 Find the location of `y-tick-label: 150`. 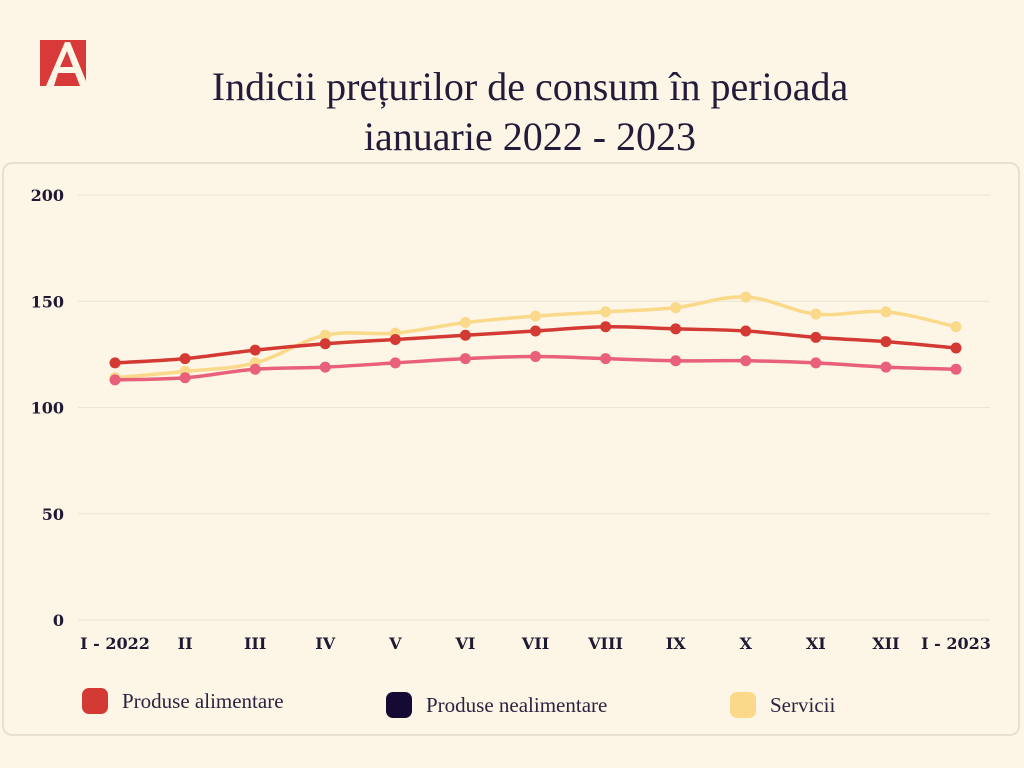

y-tick-label: 150 is located at coordinates (47, 301).